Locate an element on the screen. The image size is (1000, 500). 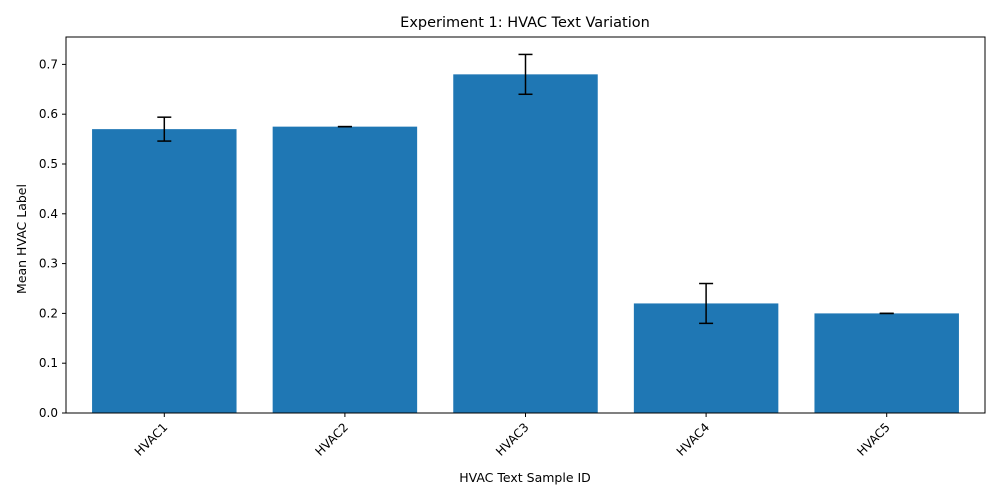
y-tick-label: 0.5 is located at coordinates (48, 164).